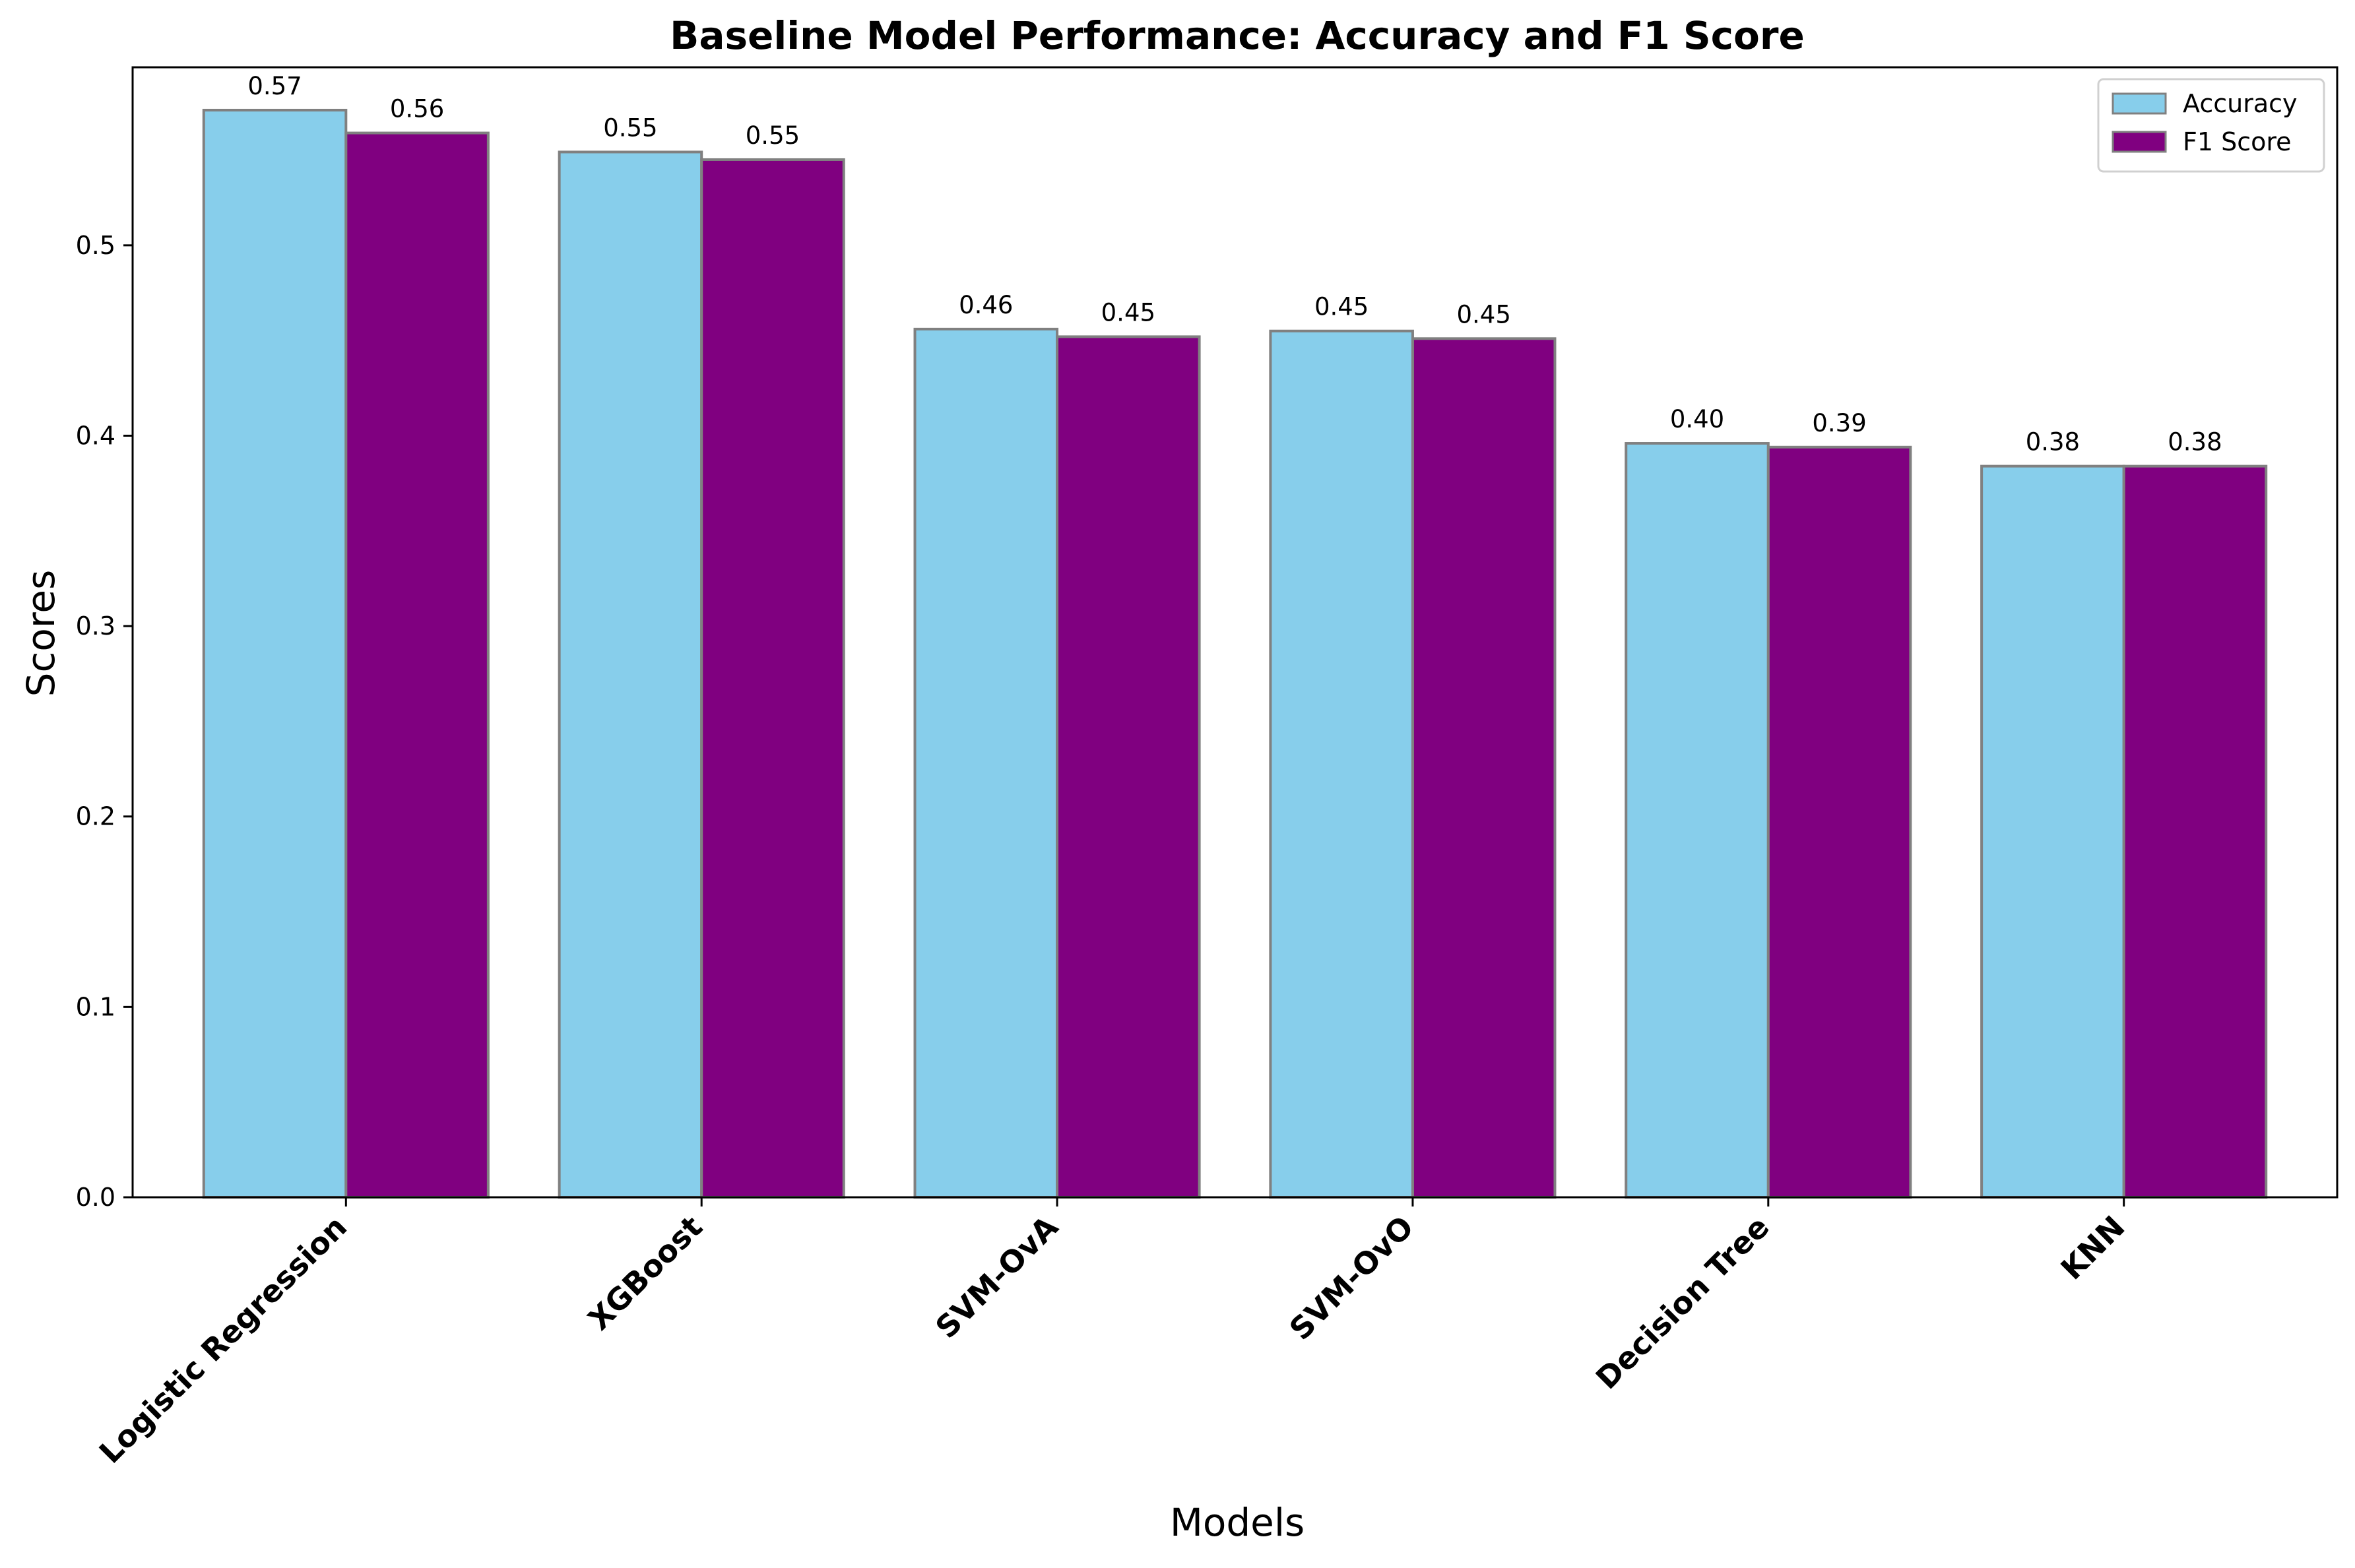 This screenshot has width=2355, height=1568. Describe the element at coordinates (96, 435) in the screenshot. I see `y-tick-label-4: 0.4` at that location.